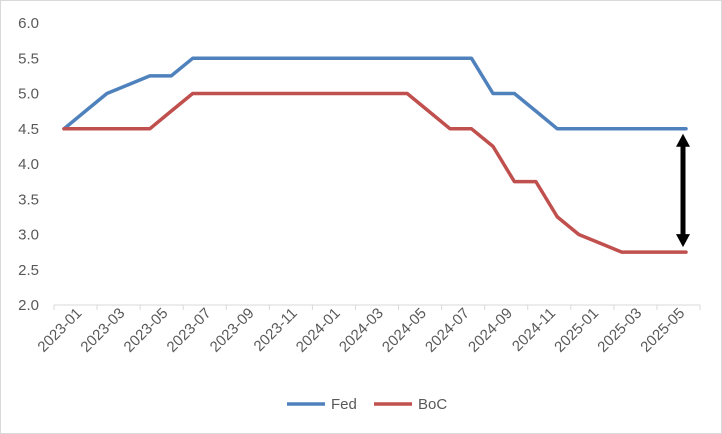 Image resolution: width=722 pixels, height=434 pixels. Describe the element at coordinates (344, 404) in the screenshot. I see `legend-label-fed: Fed` at that location.